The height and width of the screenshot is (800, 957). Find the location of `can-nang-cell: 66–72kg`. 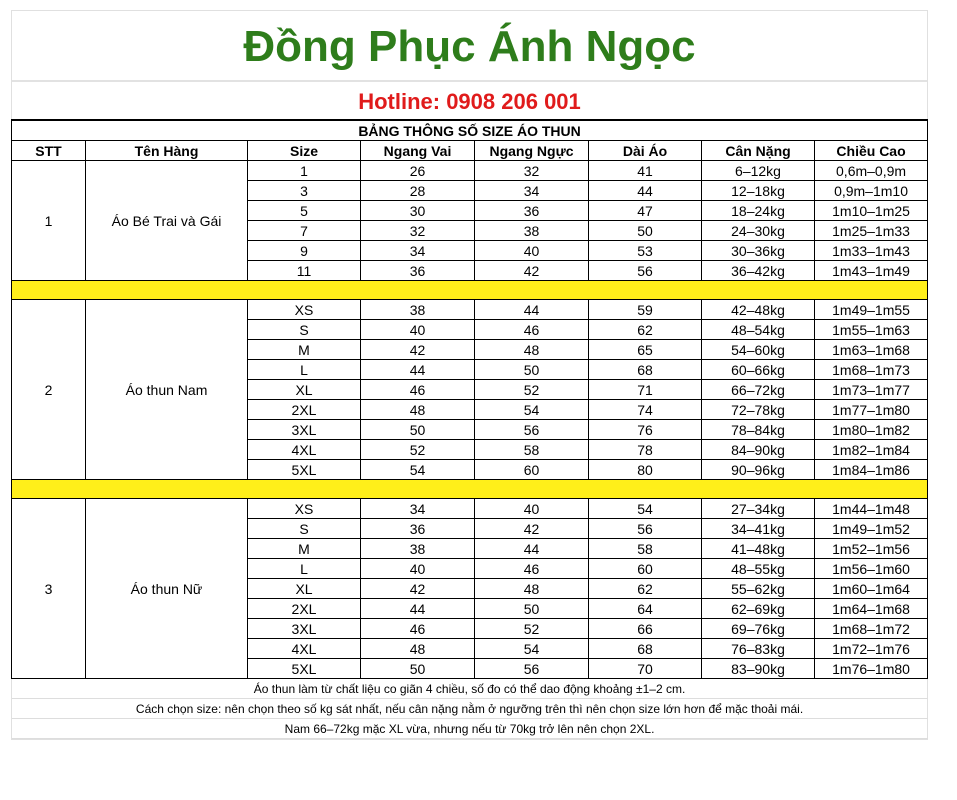

can-nang-cell: 66–72kg is located at coordinates (758, 389).